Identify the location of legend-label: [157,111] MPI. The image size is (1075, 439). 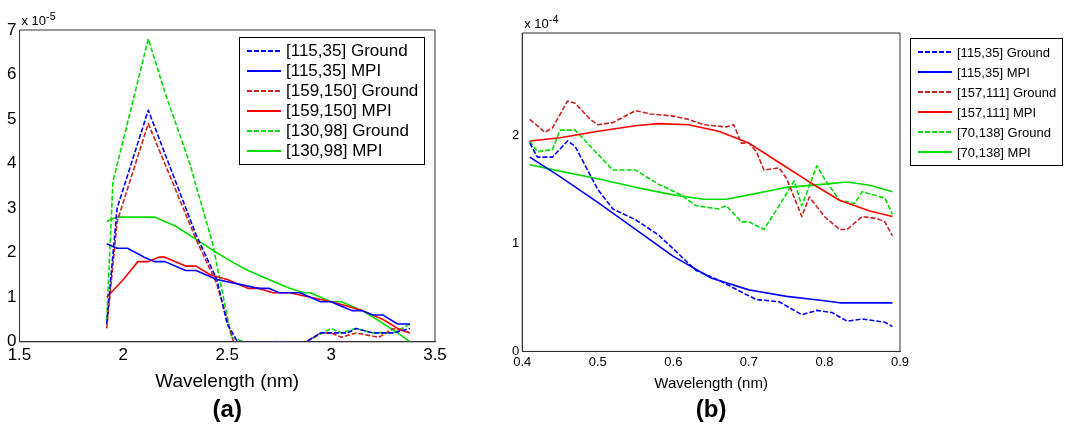
(997, 112).